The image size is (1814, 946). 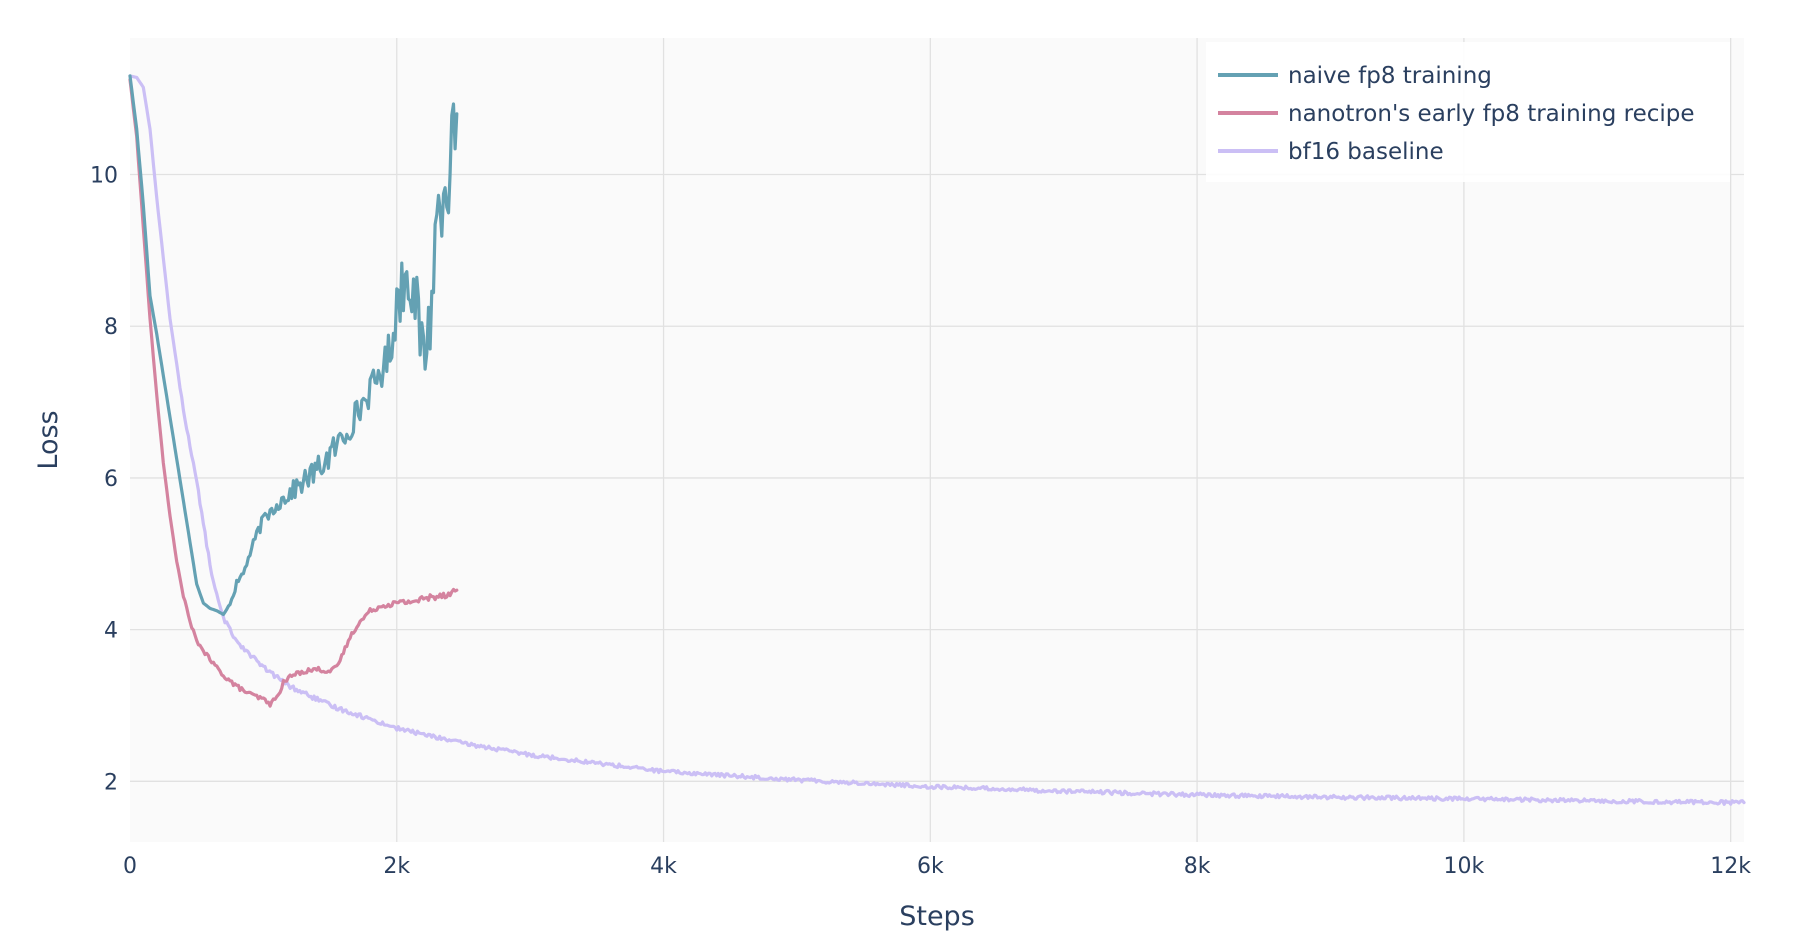 What do you see at coordinates (937, 916) in the screenshot?
I see `x-axis-title: Steps` at bounding box center [937, 916].